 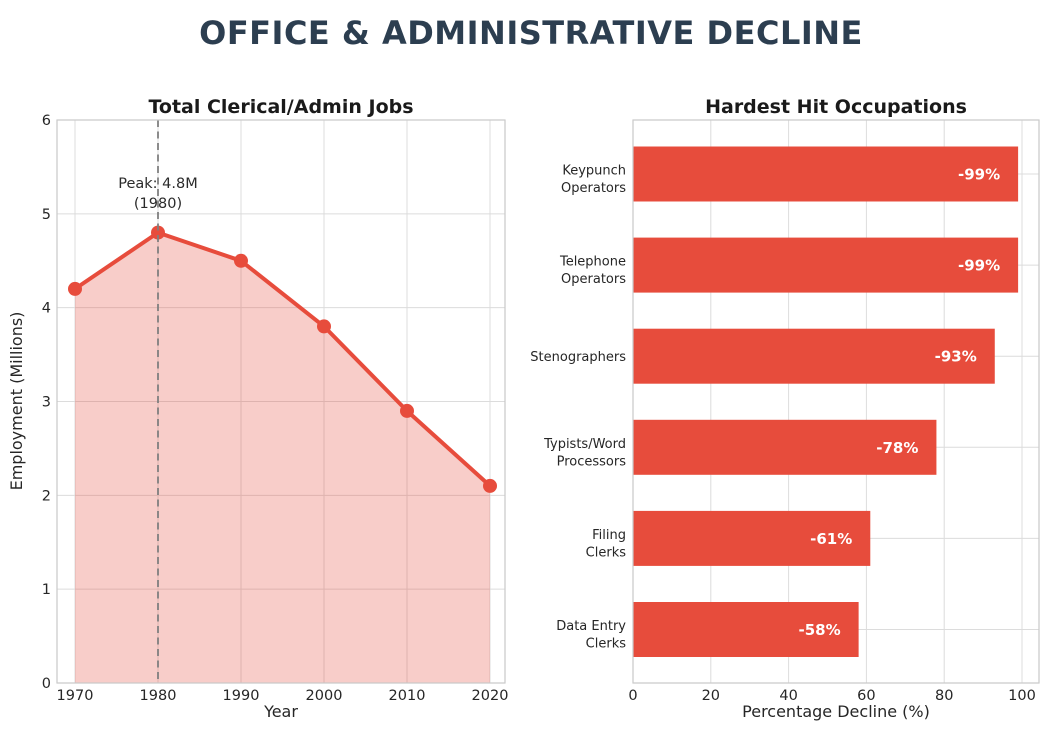 I want to click on y-tick-label: 5, so click(x=46, y=215).